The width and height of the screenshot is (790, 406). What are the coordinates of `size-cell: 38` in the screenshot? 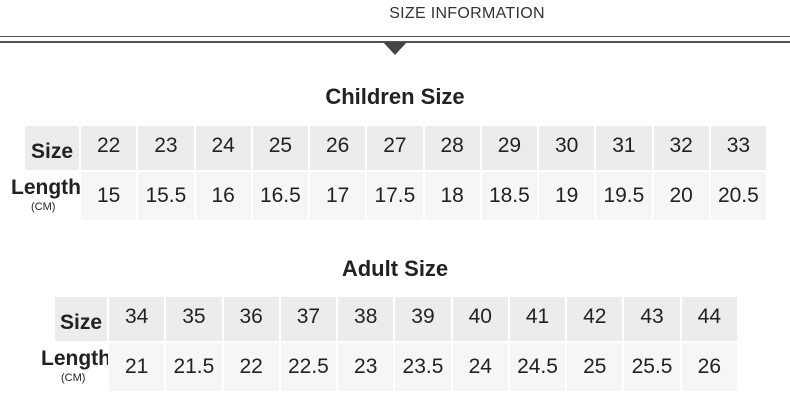 It's located at (366, 319).